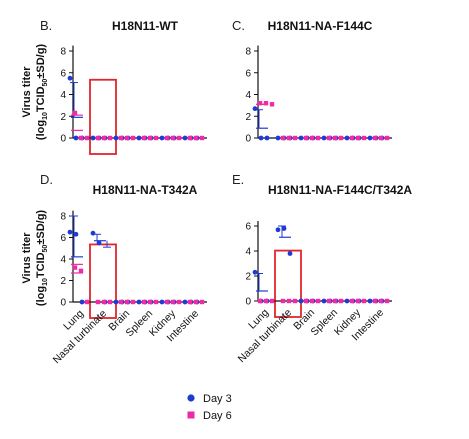  What do you see at coordinates (209, 407) in the screenshot?
I see `legend: Day 3 Day 6` at bounding box center [209, 407].